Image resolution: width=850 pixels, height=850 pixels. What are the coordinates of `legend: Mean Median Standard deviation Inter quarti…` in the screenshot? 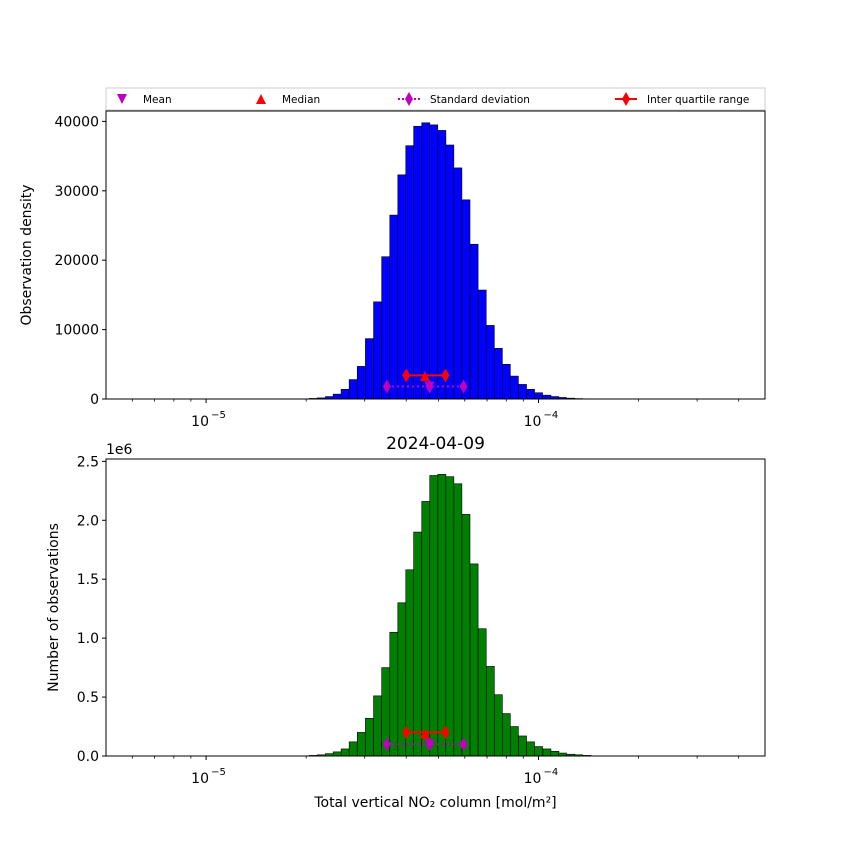 It's located at (435, 99).